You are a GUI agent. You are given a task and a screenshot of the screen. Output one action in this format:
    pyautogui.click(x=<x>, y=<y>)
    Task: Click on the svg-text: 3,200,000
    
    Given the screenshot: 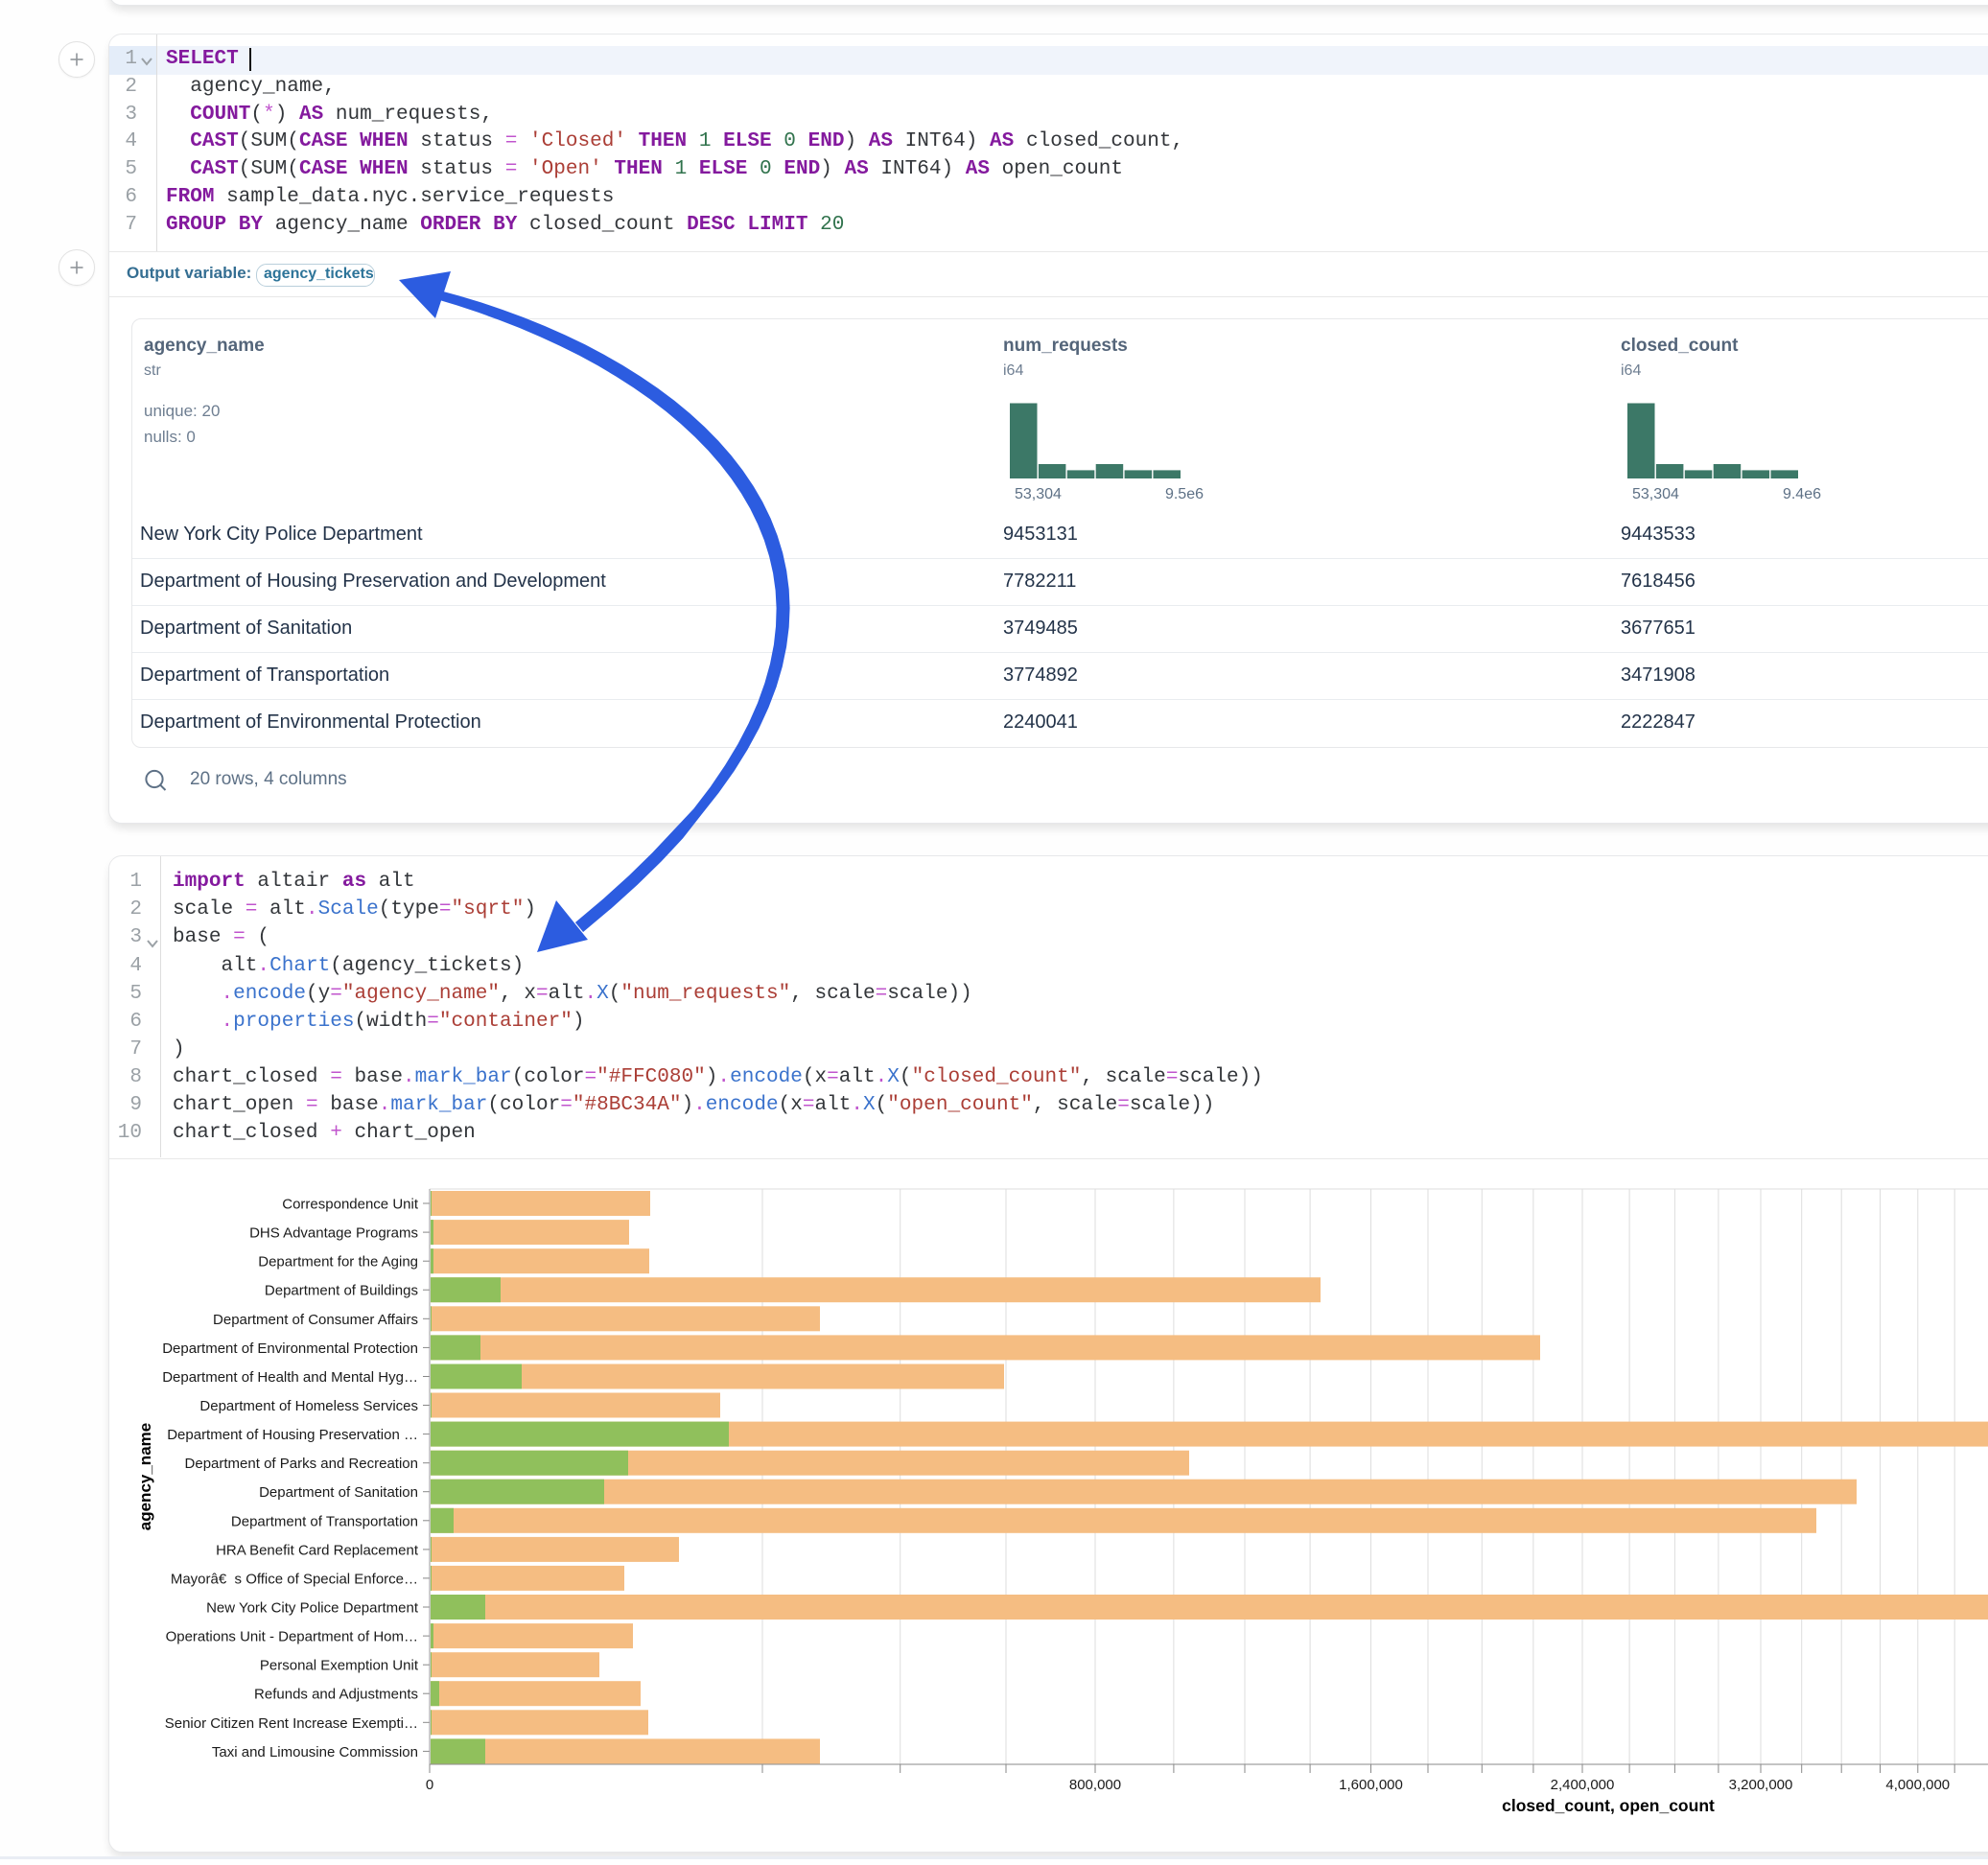 What is the action you would take?
    pyautogui.click(x=1761, y=1785)
    